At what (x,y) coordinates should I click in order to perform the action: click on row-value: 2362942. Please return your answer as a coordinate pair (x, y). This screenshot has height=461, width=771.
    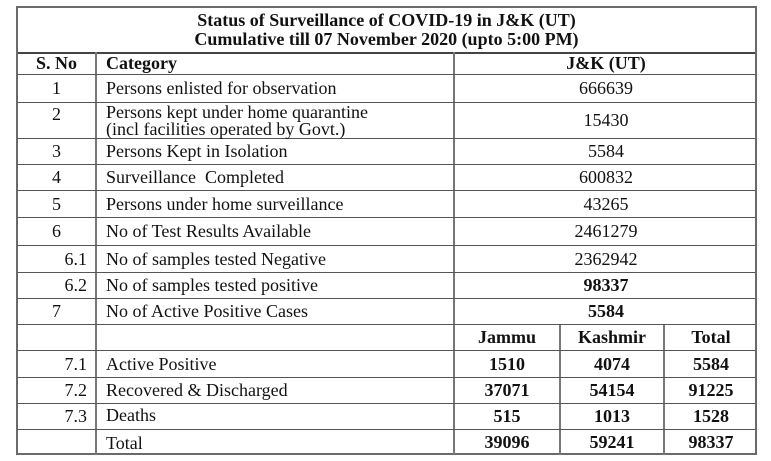
    Looking at the image, I should click on (606, 258).